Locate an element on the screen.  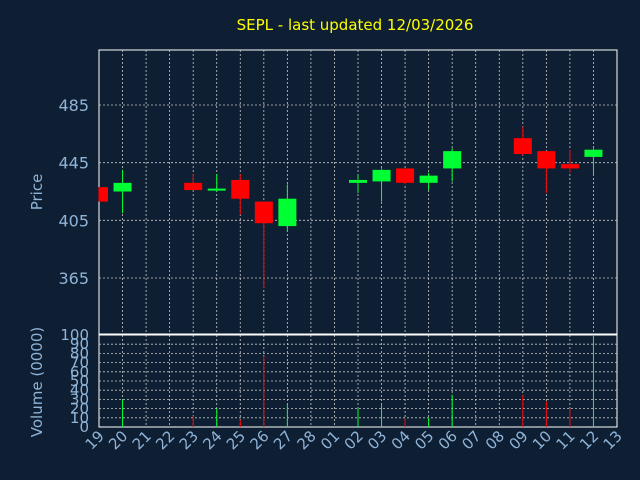
volume-tick-label: 60 is located at coordinates (79, 372).